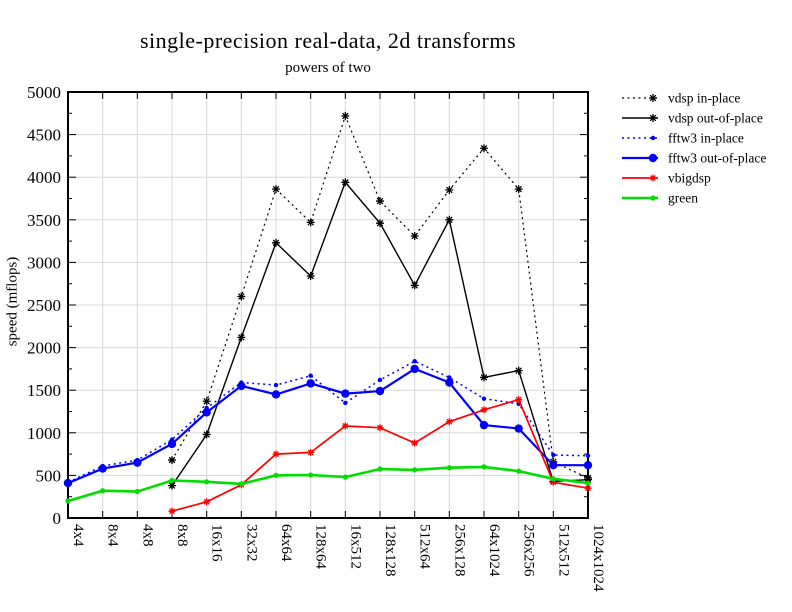 This screenshot has height=612, width=792. Describe the element at coordinates (57, 518) in the screenshot. I see `y-tick-label: 0` at that location.